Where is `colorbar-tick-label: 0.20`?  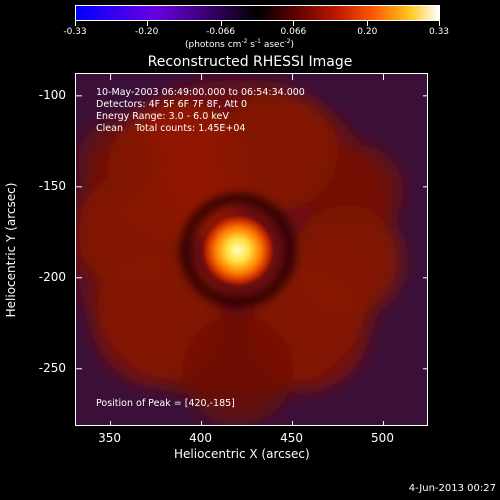
colorbar-tick-label: 0.20 is located at coordinates (367, 32).